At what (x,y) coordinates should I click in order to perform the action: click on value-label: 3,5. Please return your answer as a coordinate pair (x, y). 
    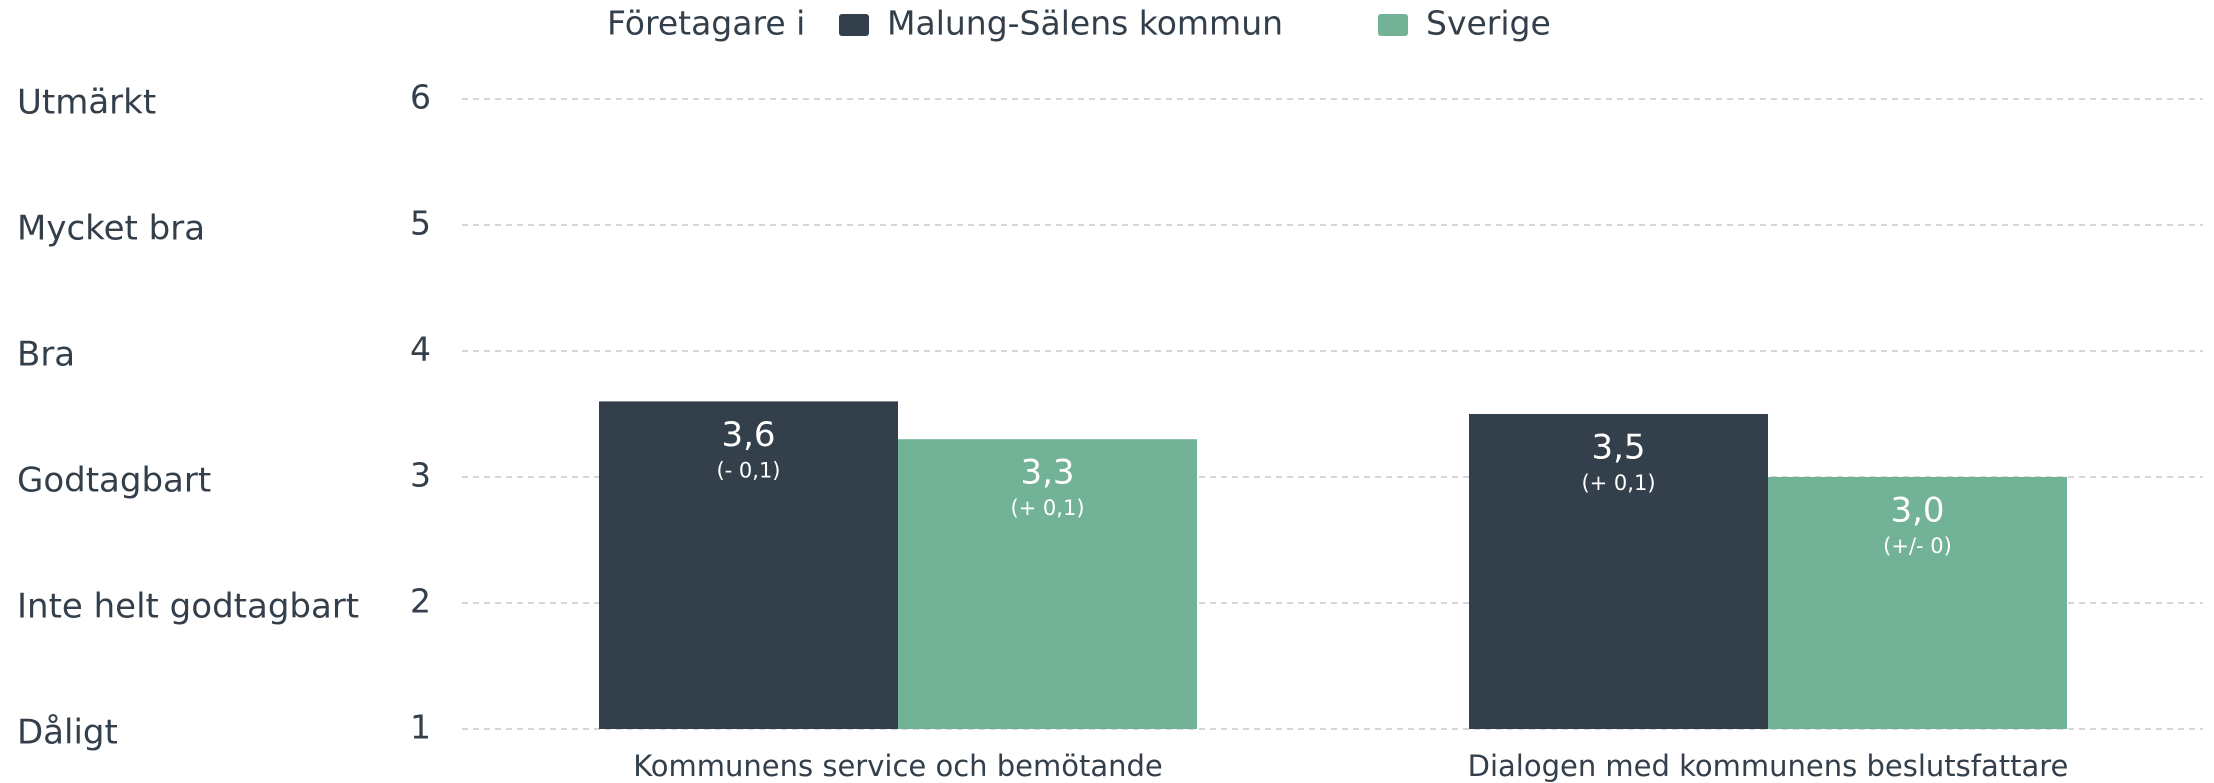
    Looking at the image, I should click on (1618, 448).